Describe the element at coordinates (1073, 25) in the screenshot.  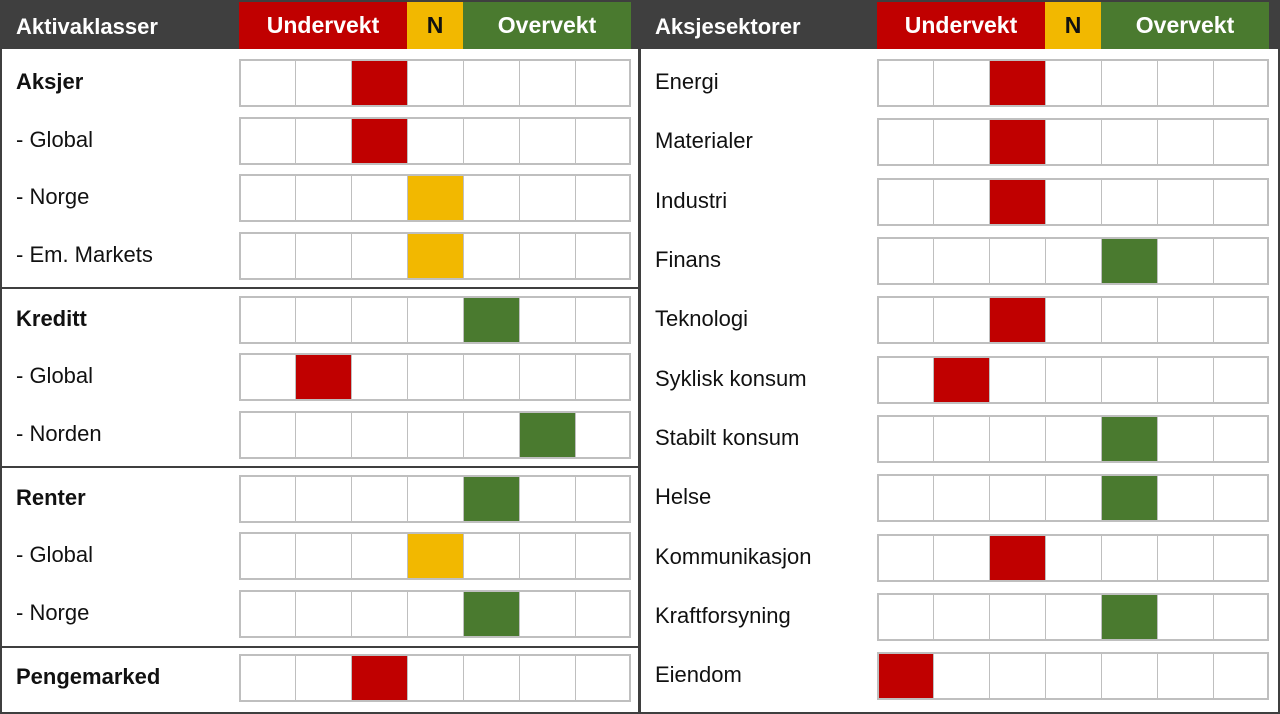
I see `neutral-header: N` at that location.